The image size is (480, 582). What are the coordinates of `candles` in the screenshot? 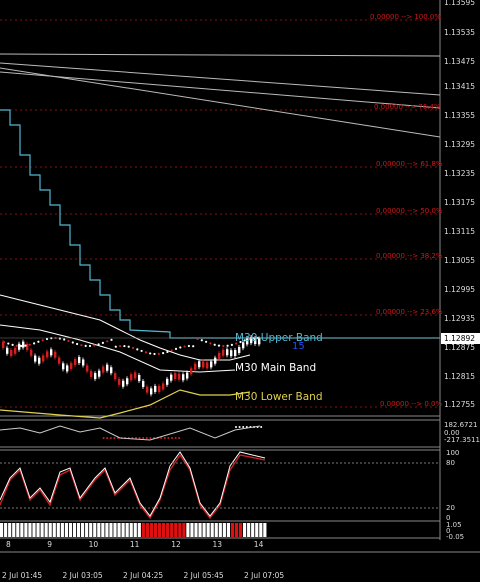 It's located at (131, 366).